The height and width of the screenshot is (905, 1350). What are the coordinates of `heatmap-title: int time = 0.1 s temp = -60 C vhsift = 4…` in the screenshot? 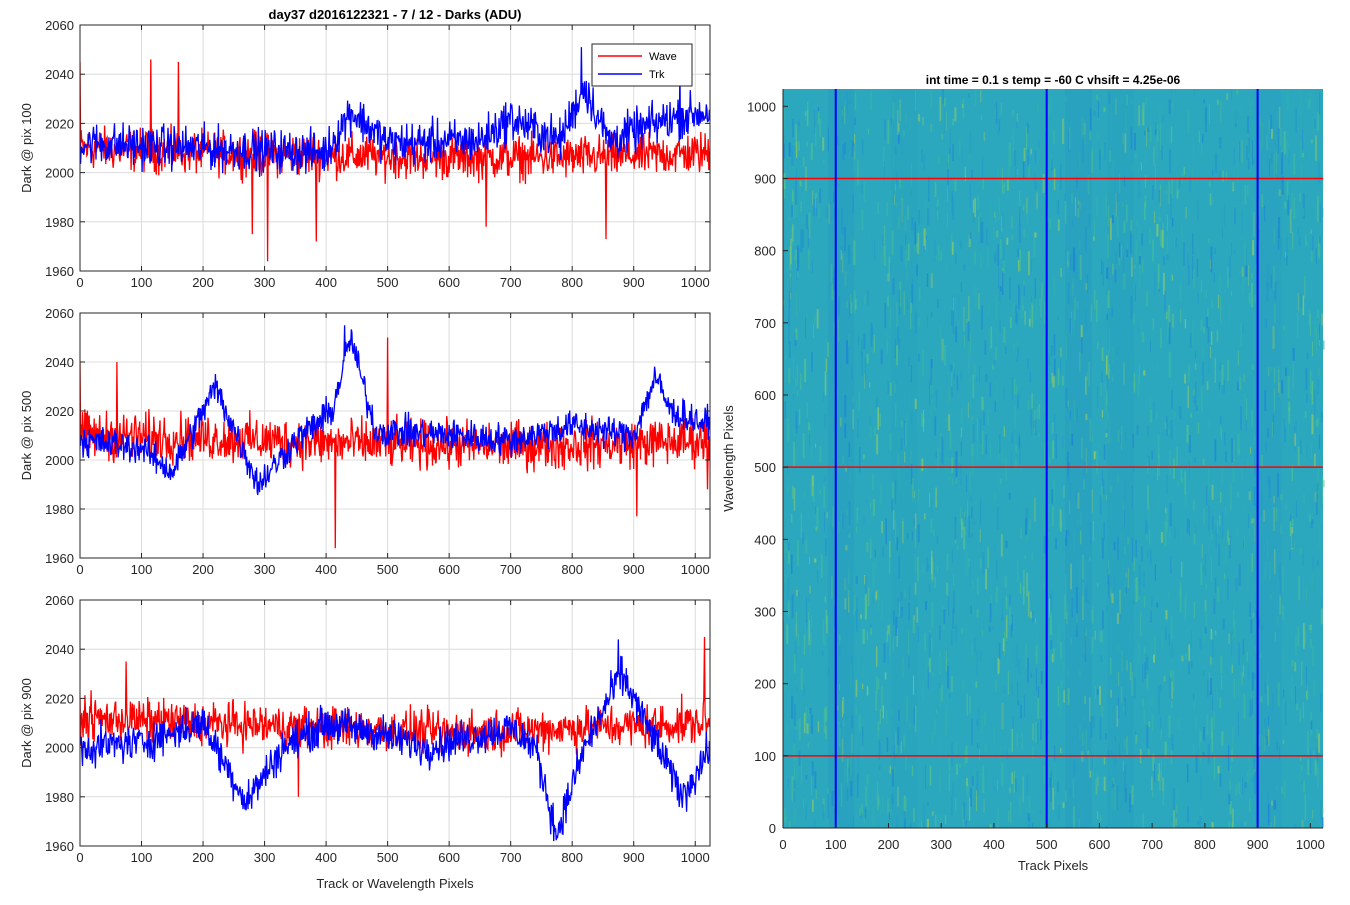 It's located at (1053, 80).